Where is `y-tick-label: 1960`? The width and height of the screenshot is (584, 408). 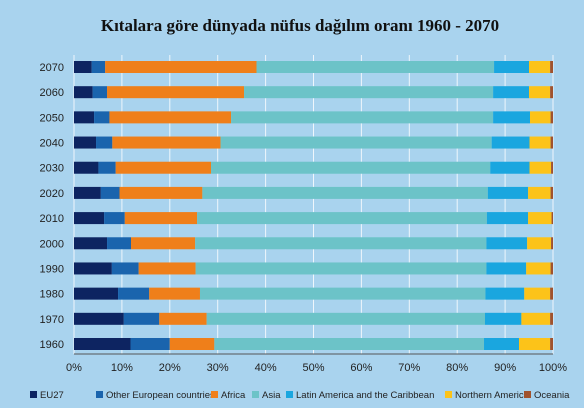 y-tick-label: 1960 is located at coordinates (52, 345).